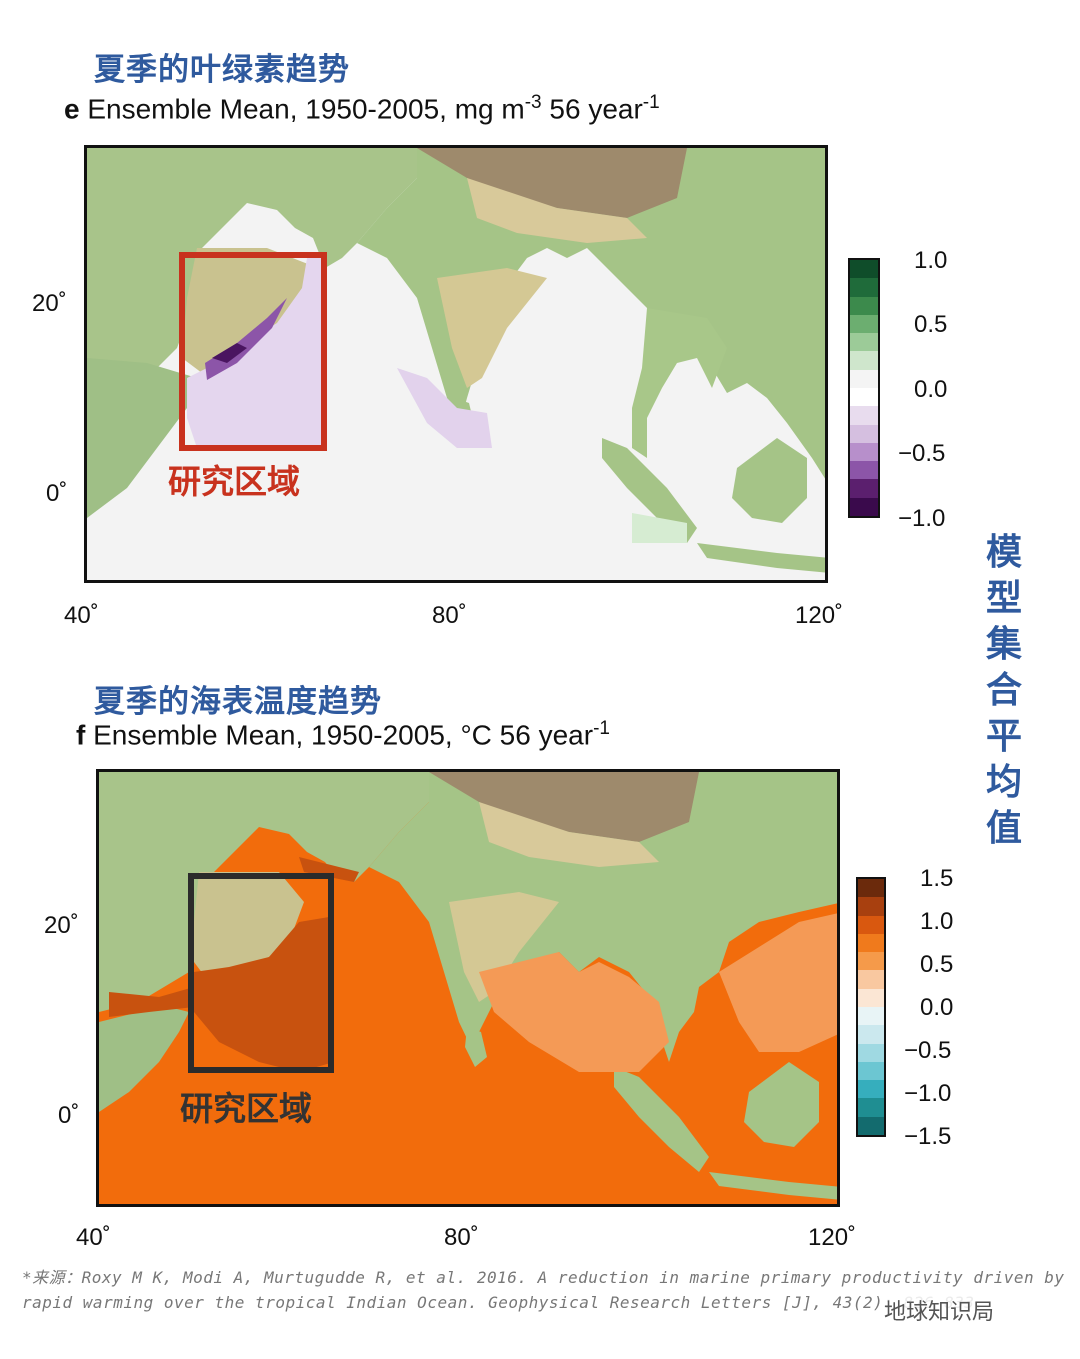 The image size is (1080, 1359). What do you see at coordinates (144, 1059) in the screenshot?
I see `land-africa-horn-f` at bounding box center [144, 1059].